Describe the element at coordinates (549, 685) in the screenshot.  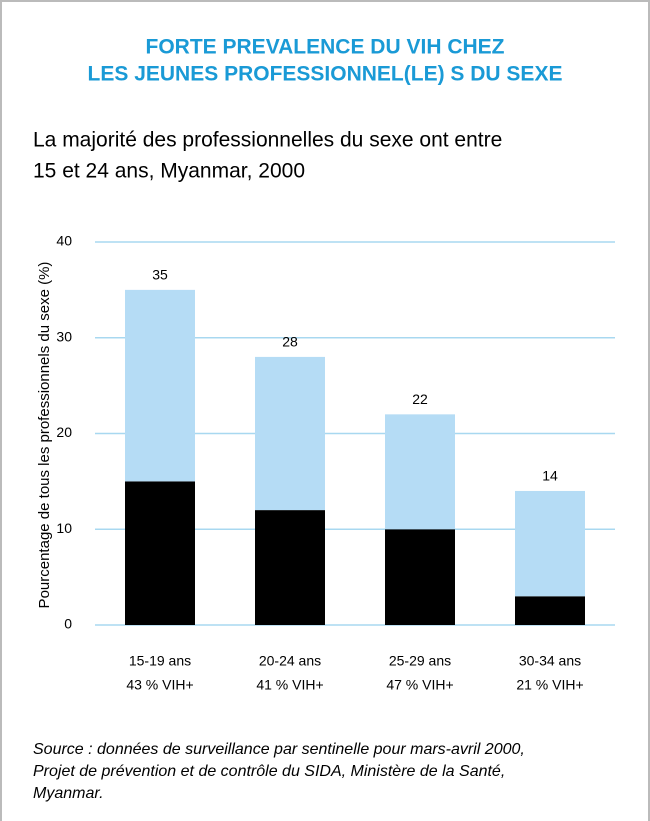
I see `x-tick-note: 21 % VIH+` at that location.